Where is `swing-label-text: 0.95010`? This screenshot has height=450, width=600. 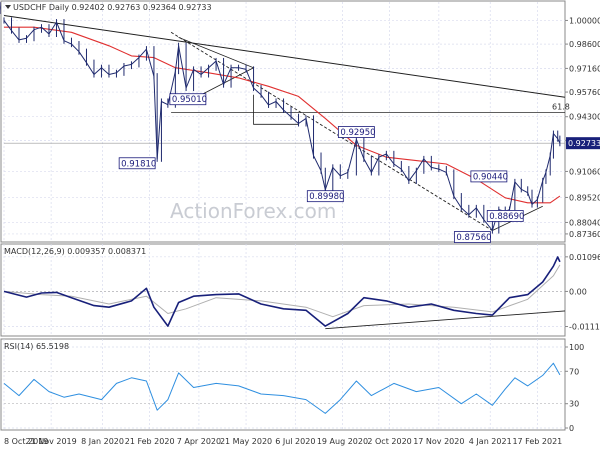
swing-label-text: 0.95010 is located at coordinates (189, 100).